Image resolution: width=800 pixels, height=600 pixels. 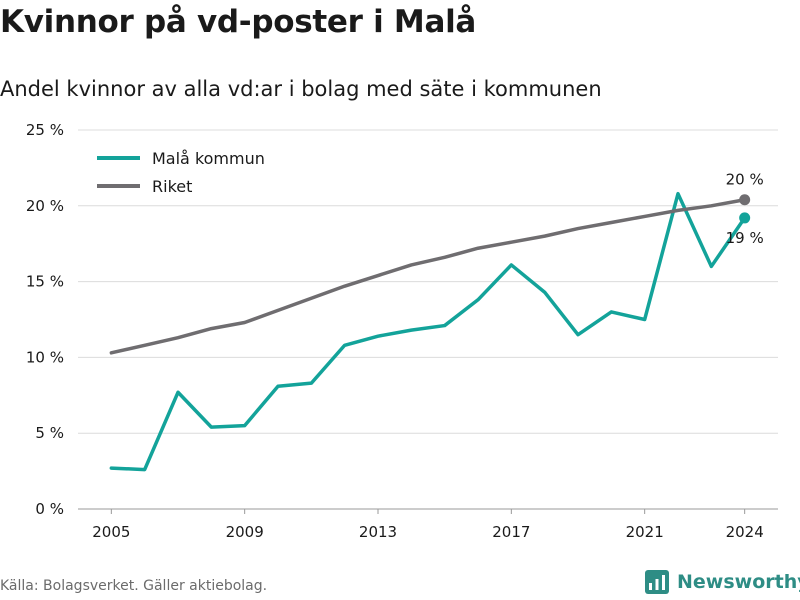 I want to click on legend: Malå kommun Riket, so click(x=181, y=172).